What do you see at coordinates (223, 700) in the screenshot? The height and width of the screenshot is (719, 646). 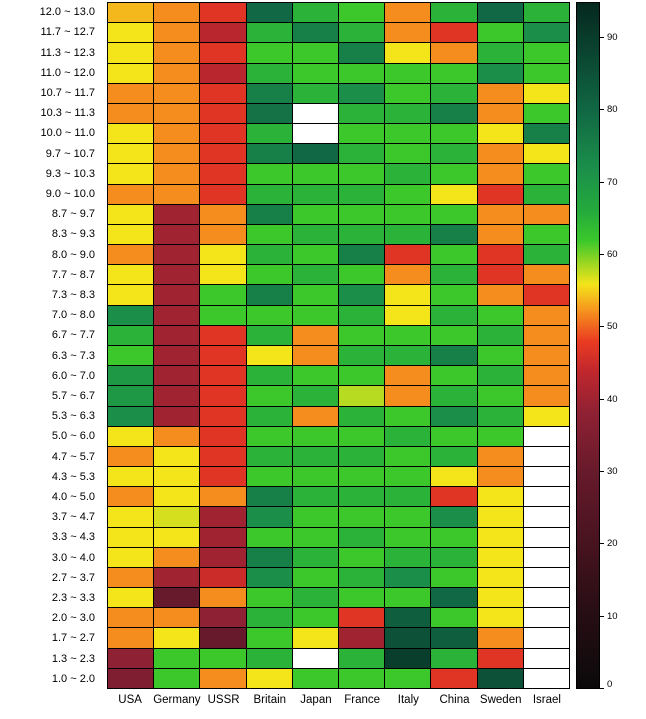 I see `x-axis-label: USSR` at bounding box center [223, 700].